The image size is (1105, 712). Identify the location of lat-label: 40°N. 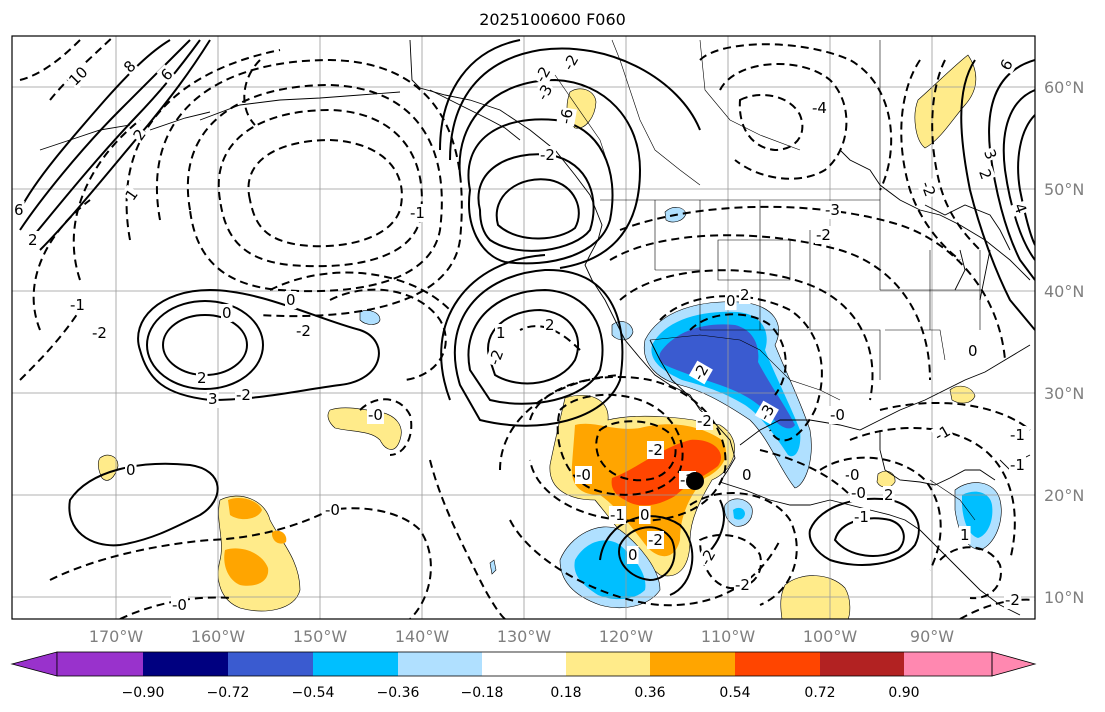
(1064, 291).